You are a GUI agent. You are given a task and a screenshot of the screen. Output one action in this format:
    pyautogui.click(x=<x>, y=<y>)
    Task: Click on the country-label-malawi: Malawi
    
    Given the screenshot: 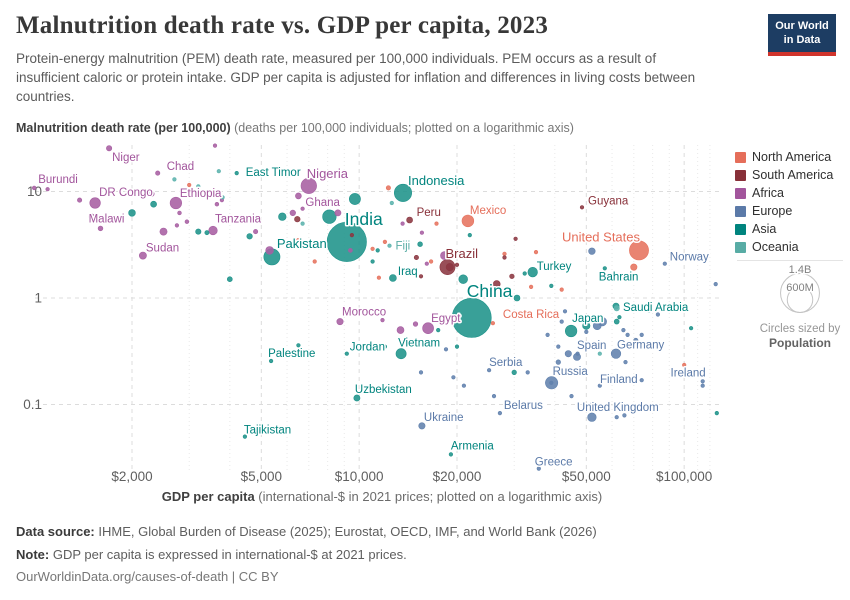 What is the action you would take?
    pyautogui.click(x=106, y=219)
    